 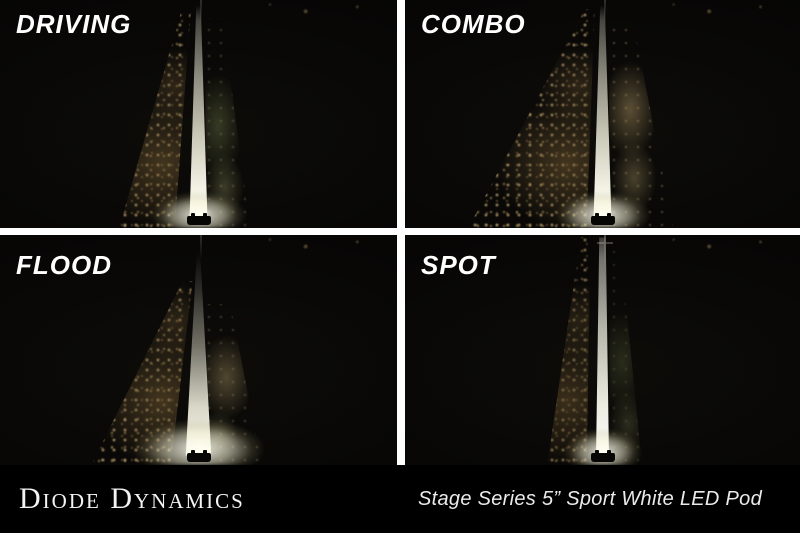 What do you see at coordinates (74, 24) in the screenshot?
I see `beam-label-driving: DRIVING` at bounding box center [74, 24].